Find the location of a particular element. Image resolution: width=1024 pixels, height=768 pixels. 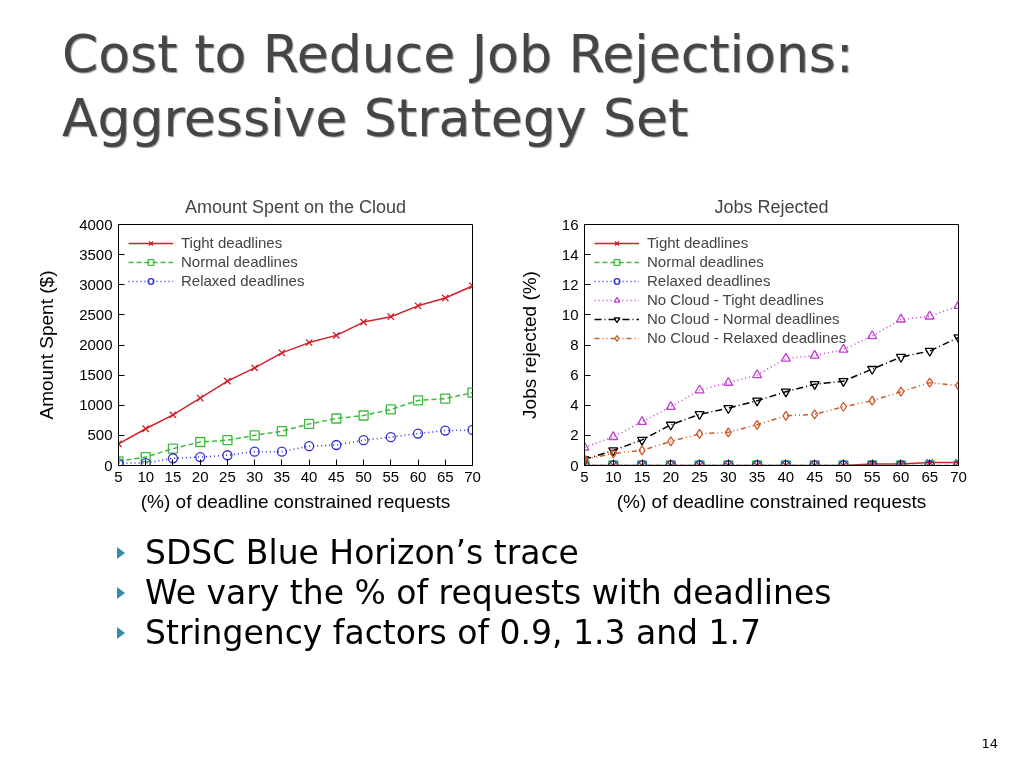

y-tick-label: 12 is located at coordinates (570, 284).